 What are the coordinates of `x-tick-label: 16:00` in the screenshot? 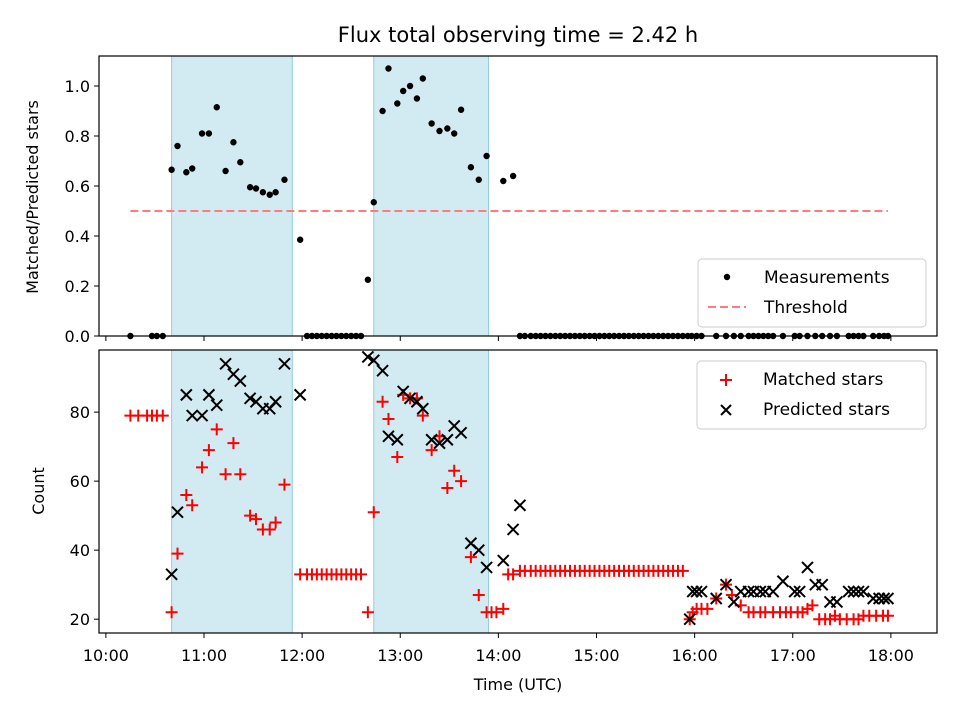 It's located at (695, 655).